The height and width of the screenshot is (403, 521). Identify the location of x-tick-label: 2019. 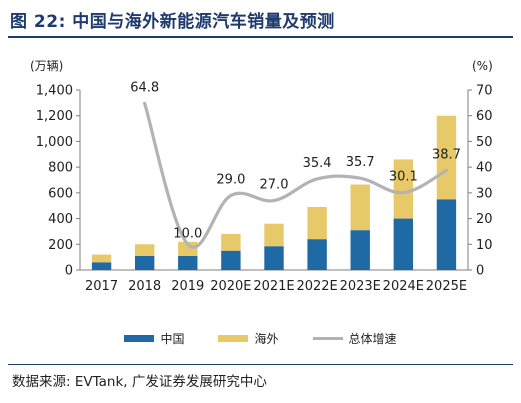
(187, 286).